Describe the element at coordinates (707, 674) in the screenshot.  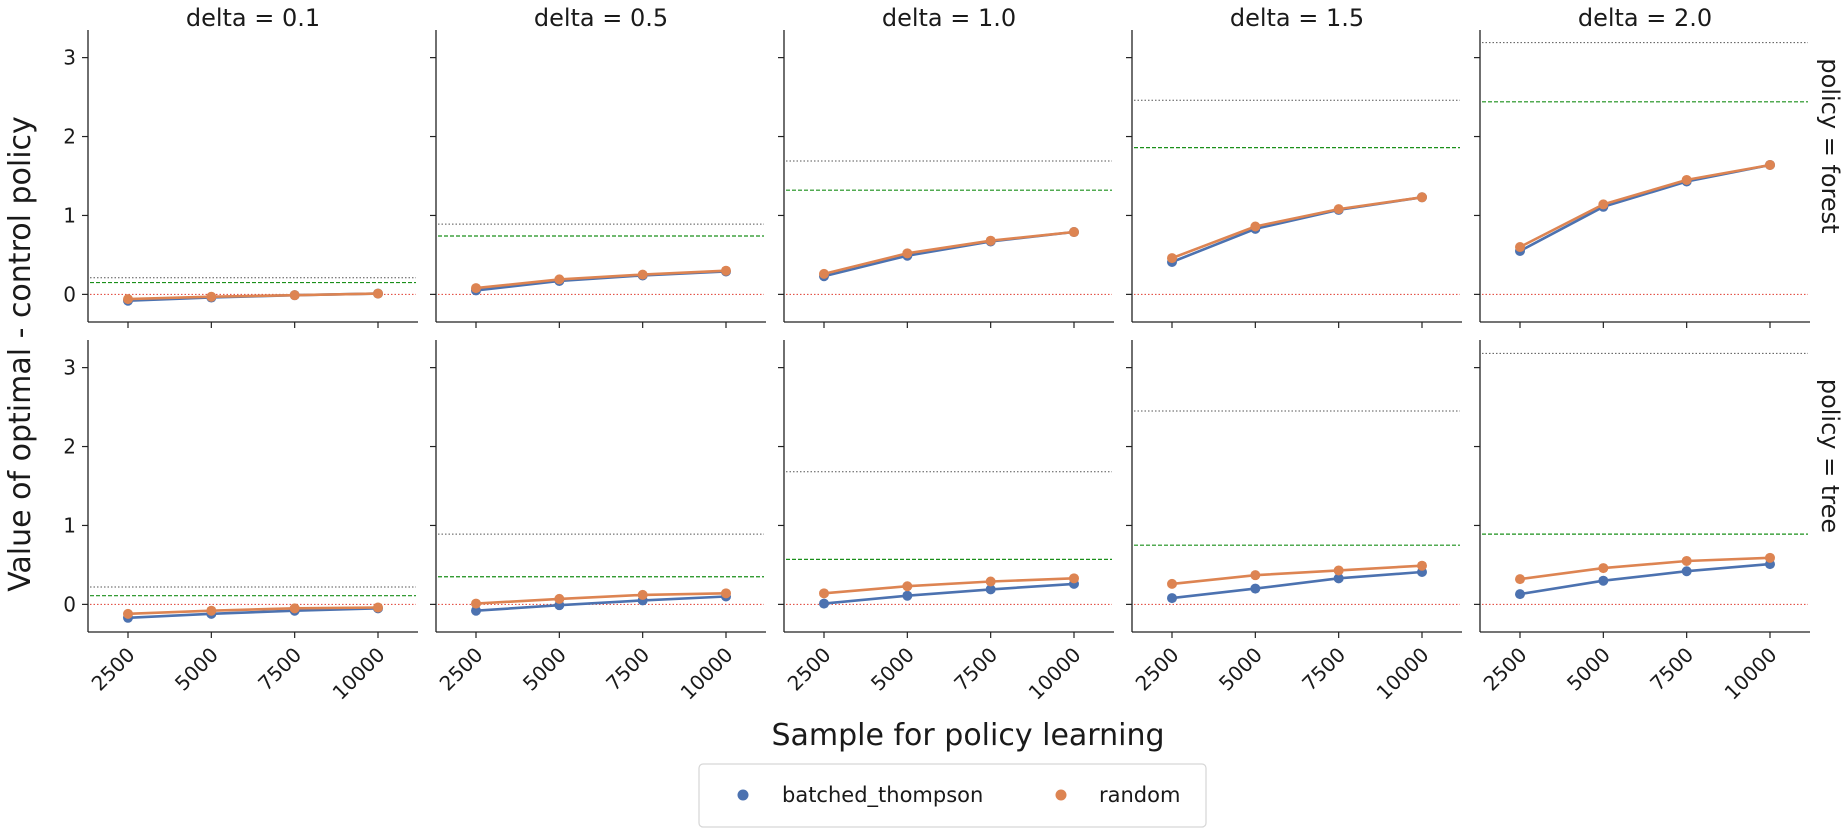
I see `x-tick-label-col2-10000: 10000` at that location.